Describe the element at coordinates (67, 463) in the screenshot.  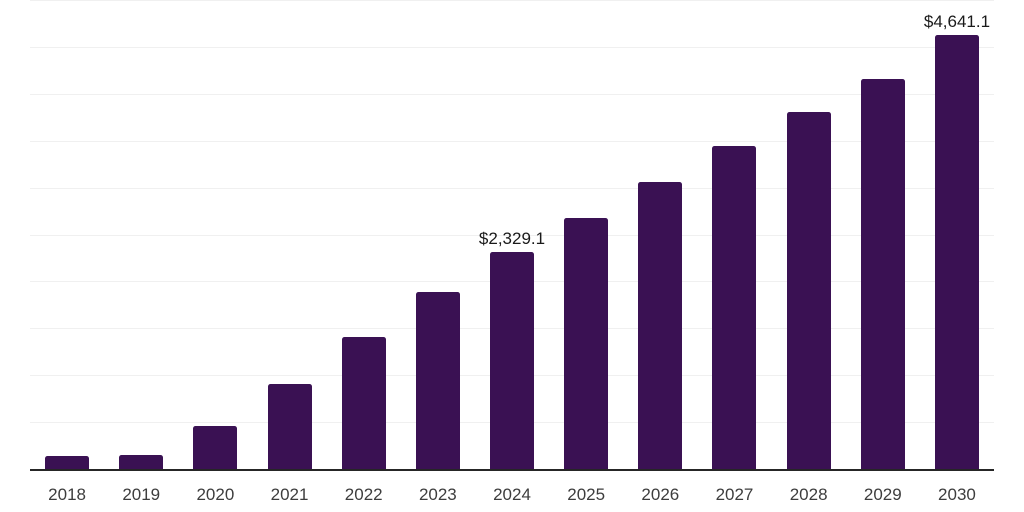
I see `bar-2018` at that location.